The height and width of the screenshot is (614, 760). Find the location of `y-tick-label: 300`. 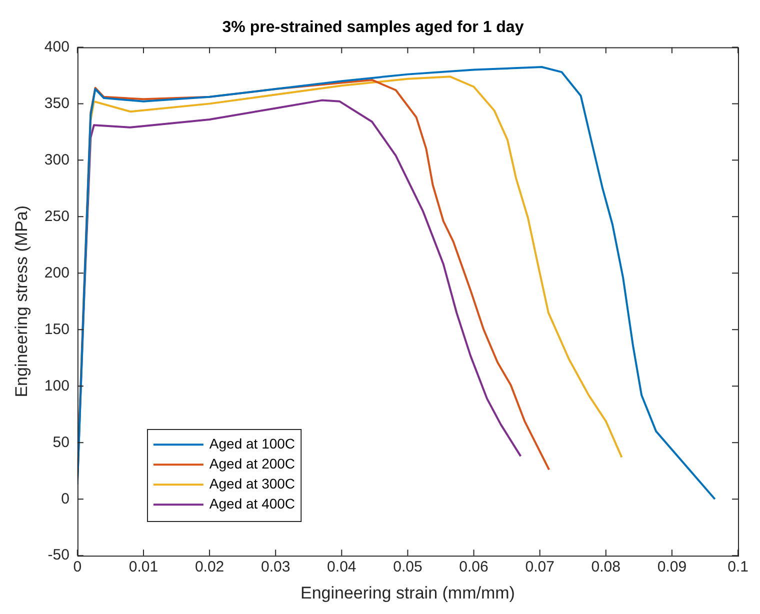

y-tick-label: 300 is located at coordinates (57, 159).